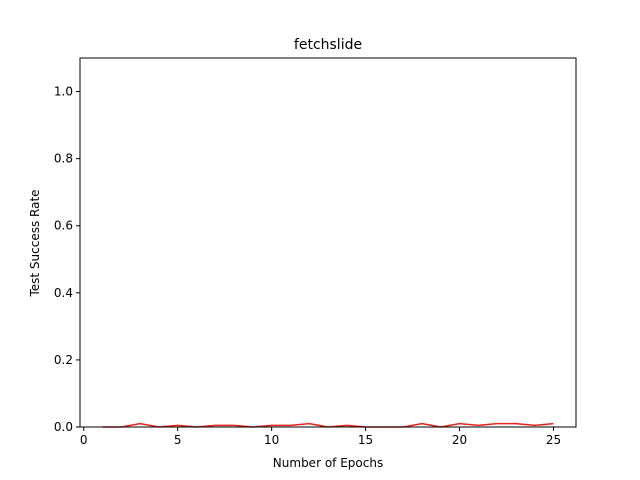 This screenshot has width=640, height=480. Describe the element at coordinates (35, 243) in the screenshot. I see `y-axis-label: Test Success Rate` at that location.